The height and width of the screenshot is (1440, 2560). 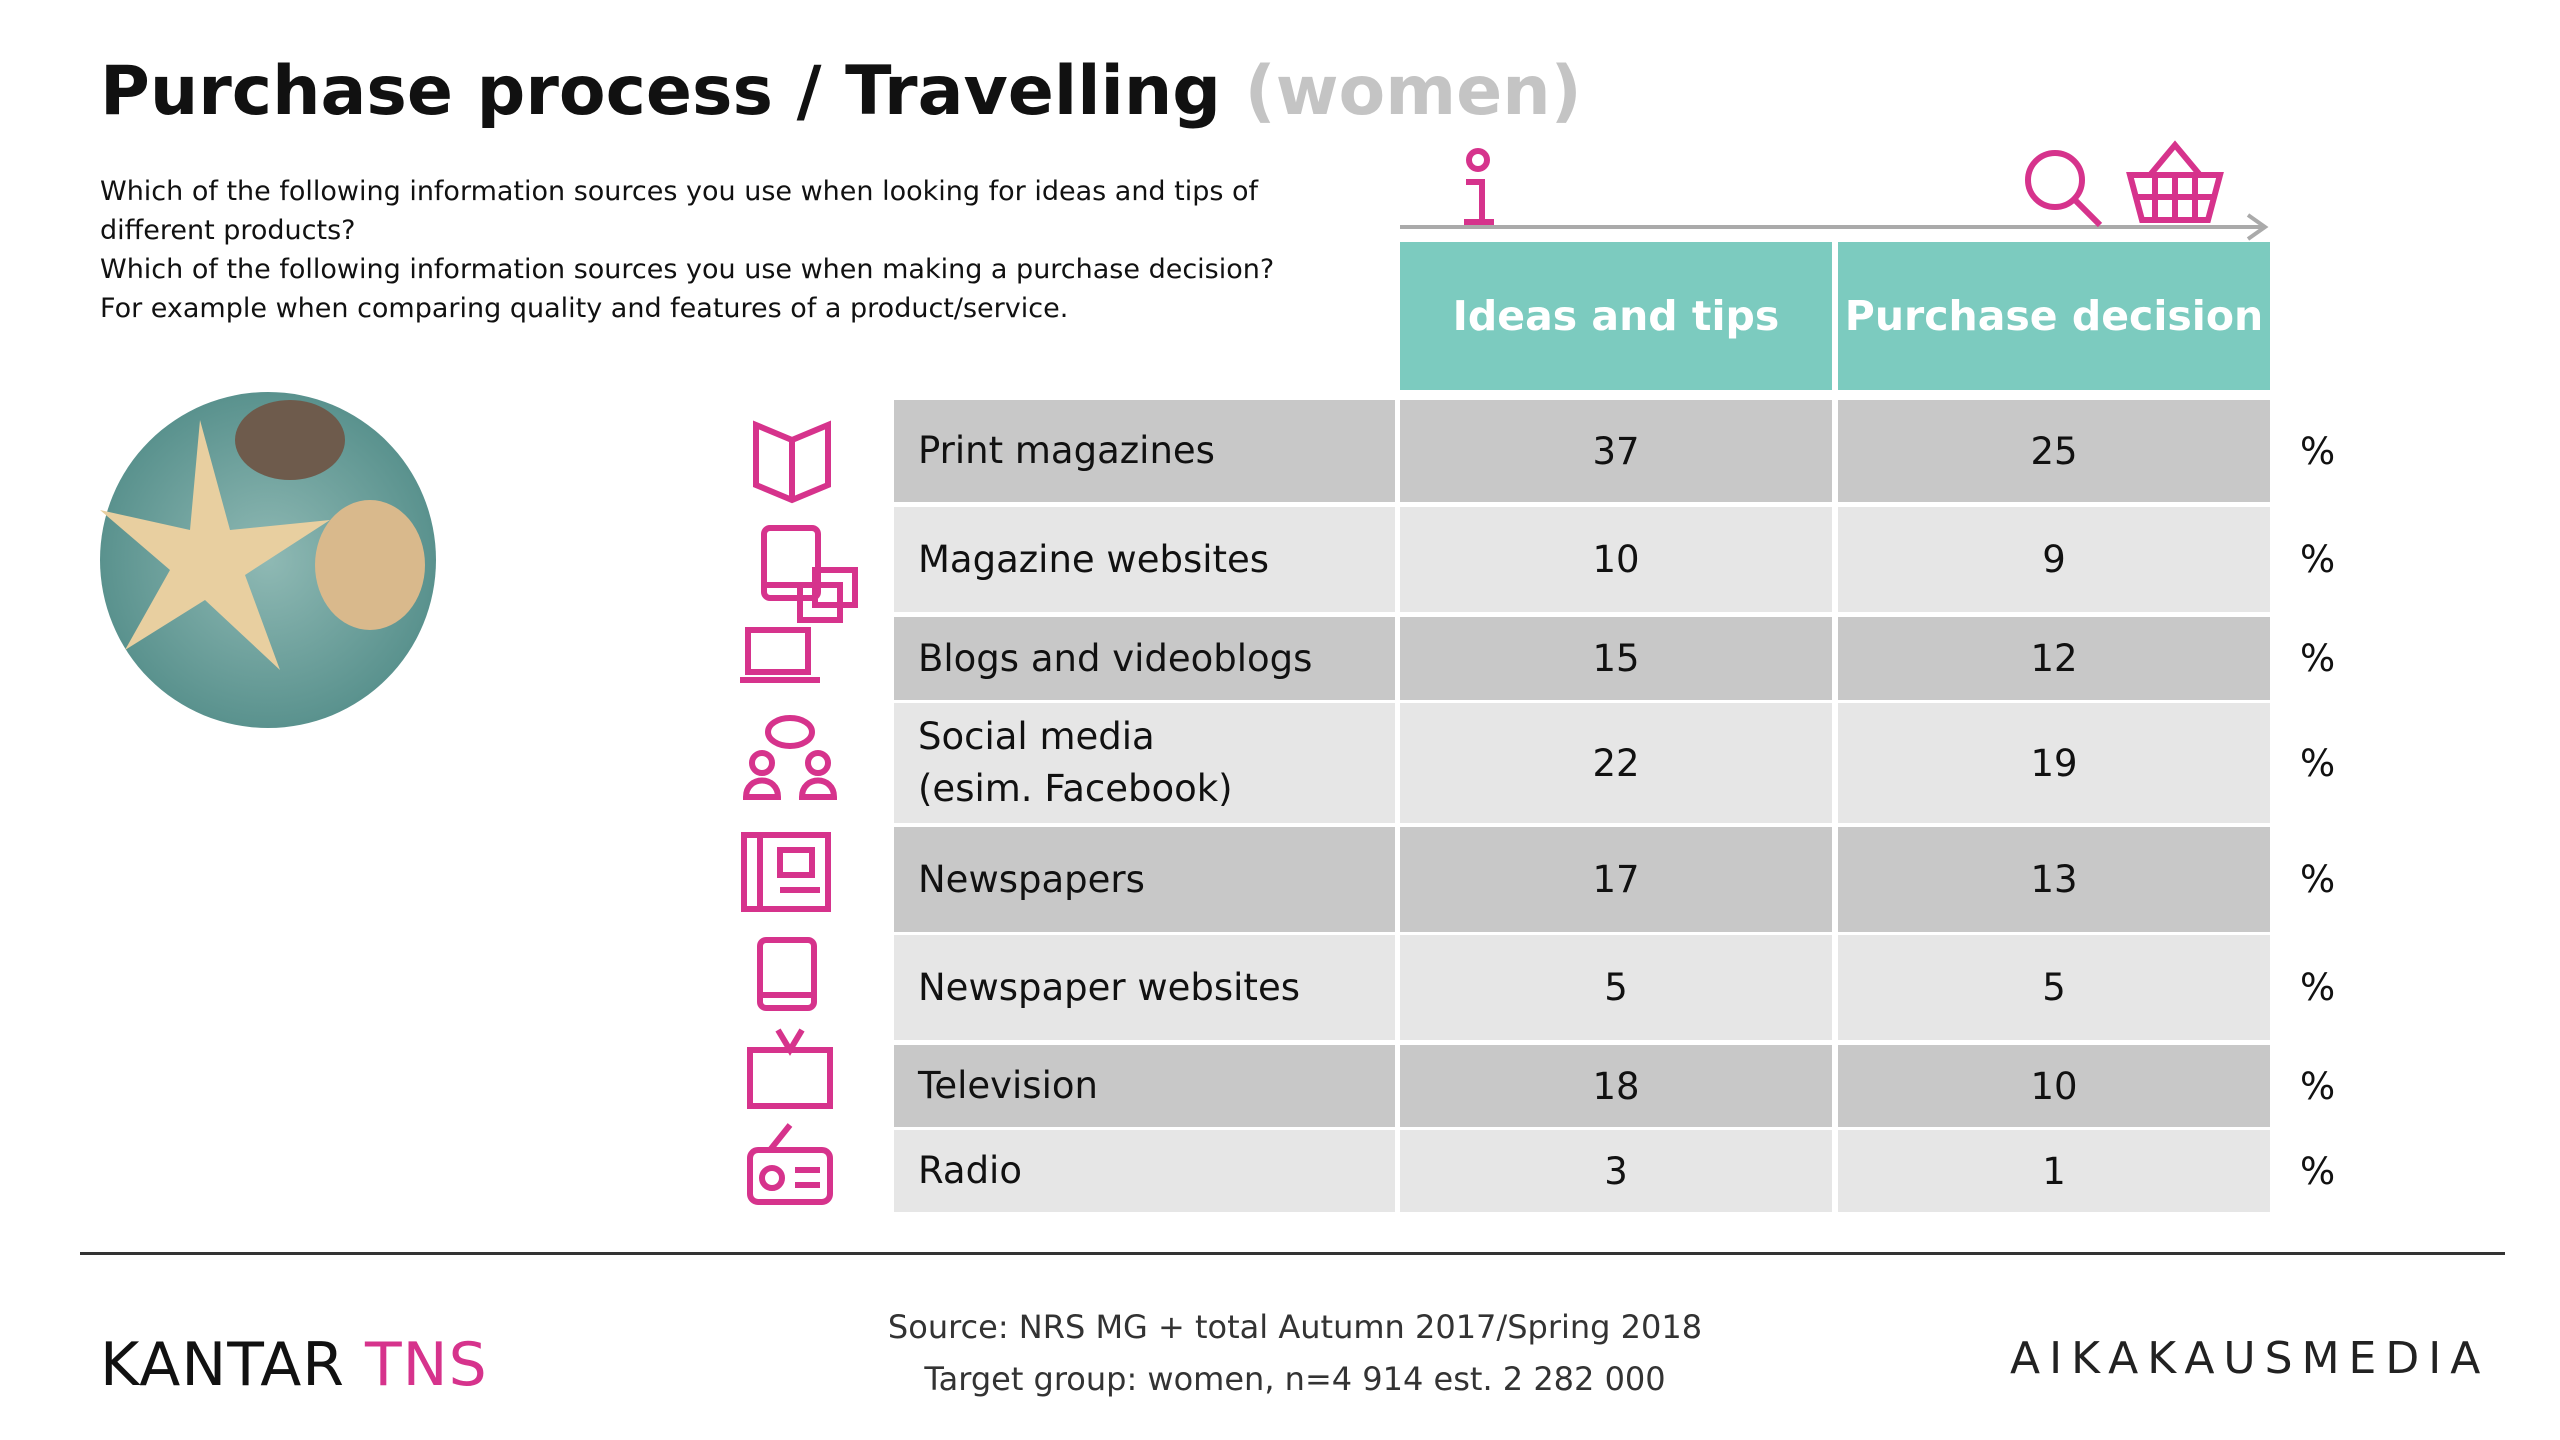 I want to click on cell-ideas: 10, so click(x=1616, y=559).